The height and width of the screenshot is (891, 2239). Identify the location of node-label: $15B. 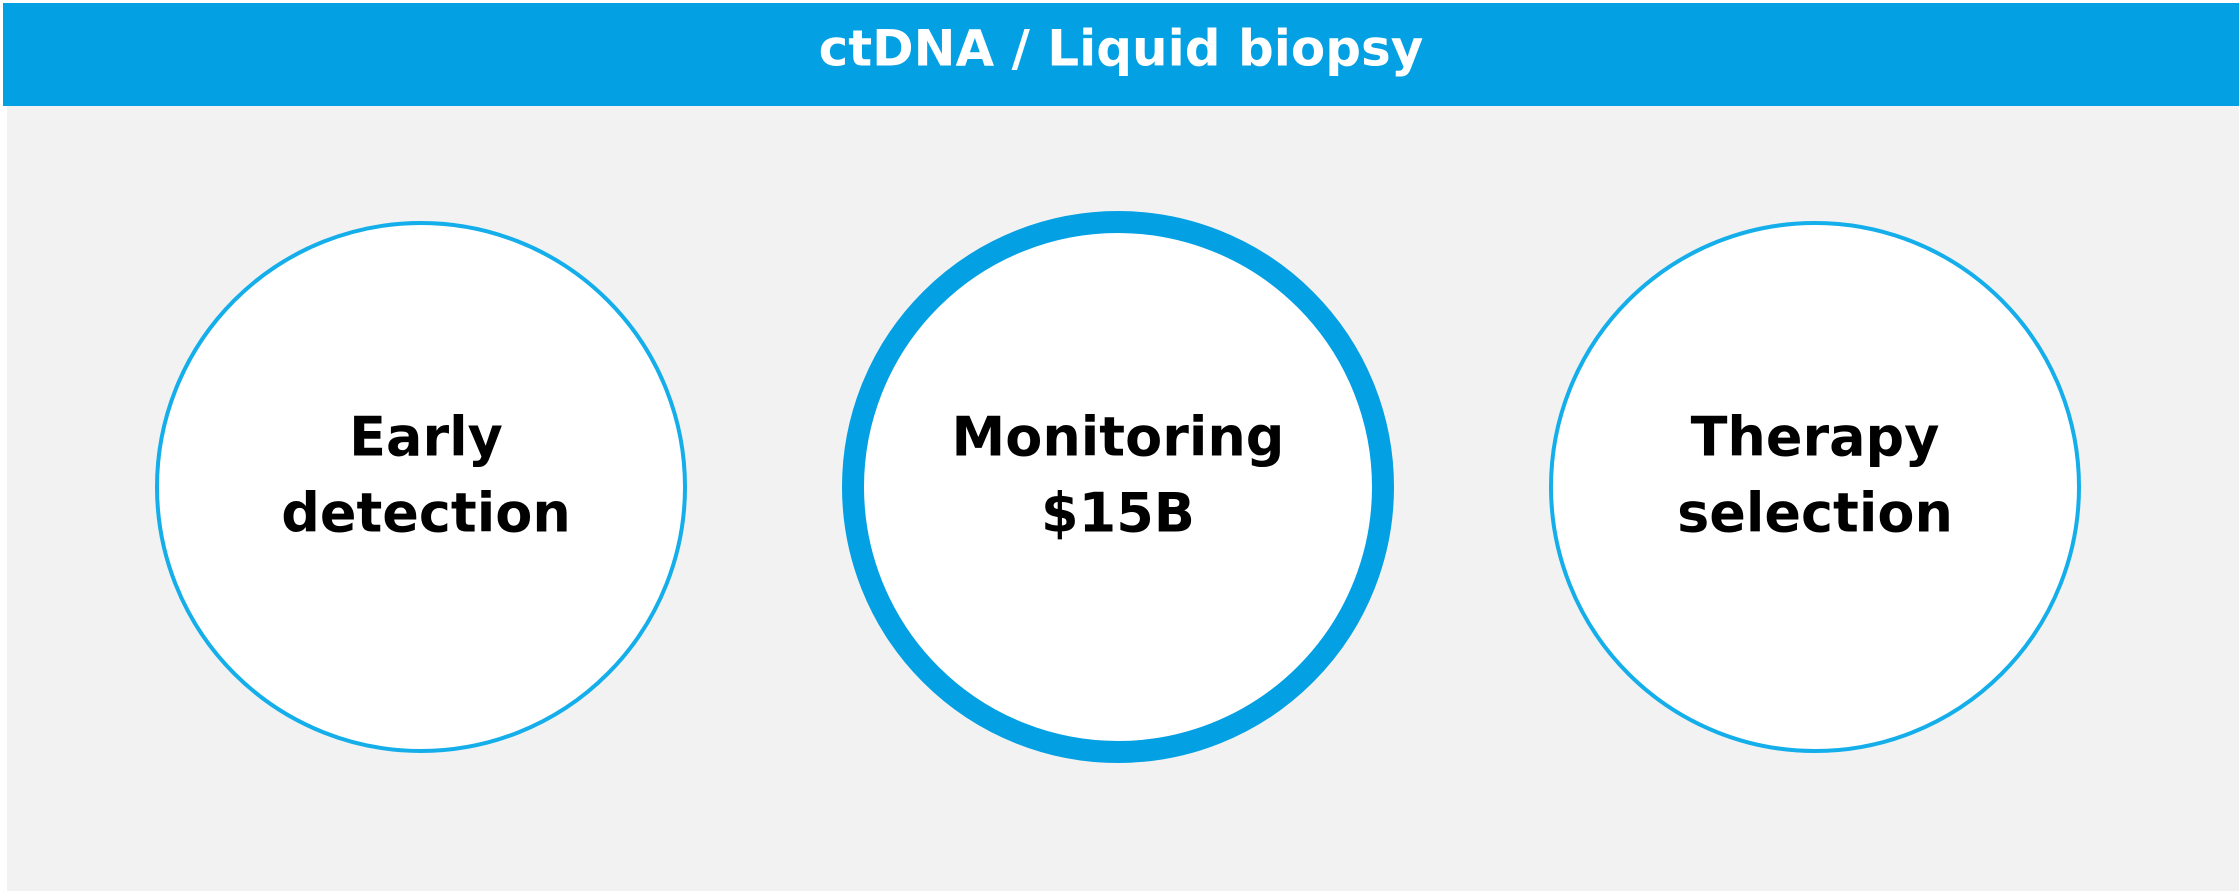
(1118, 513).